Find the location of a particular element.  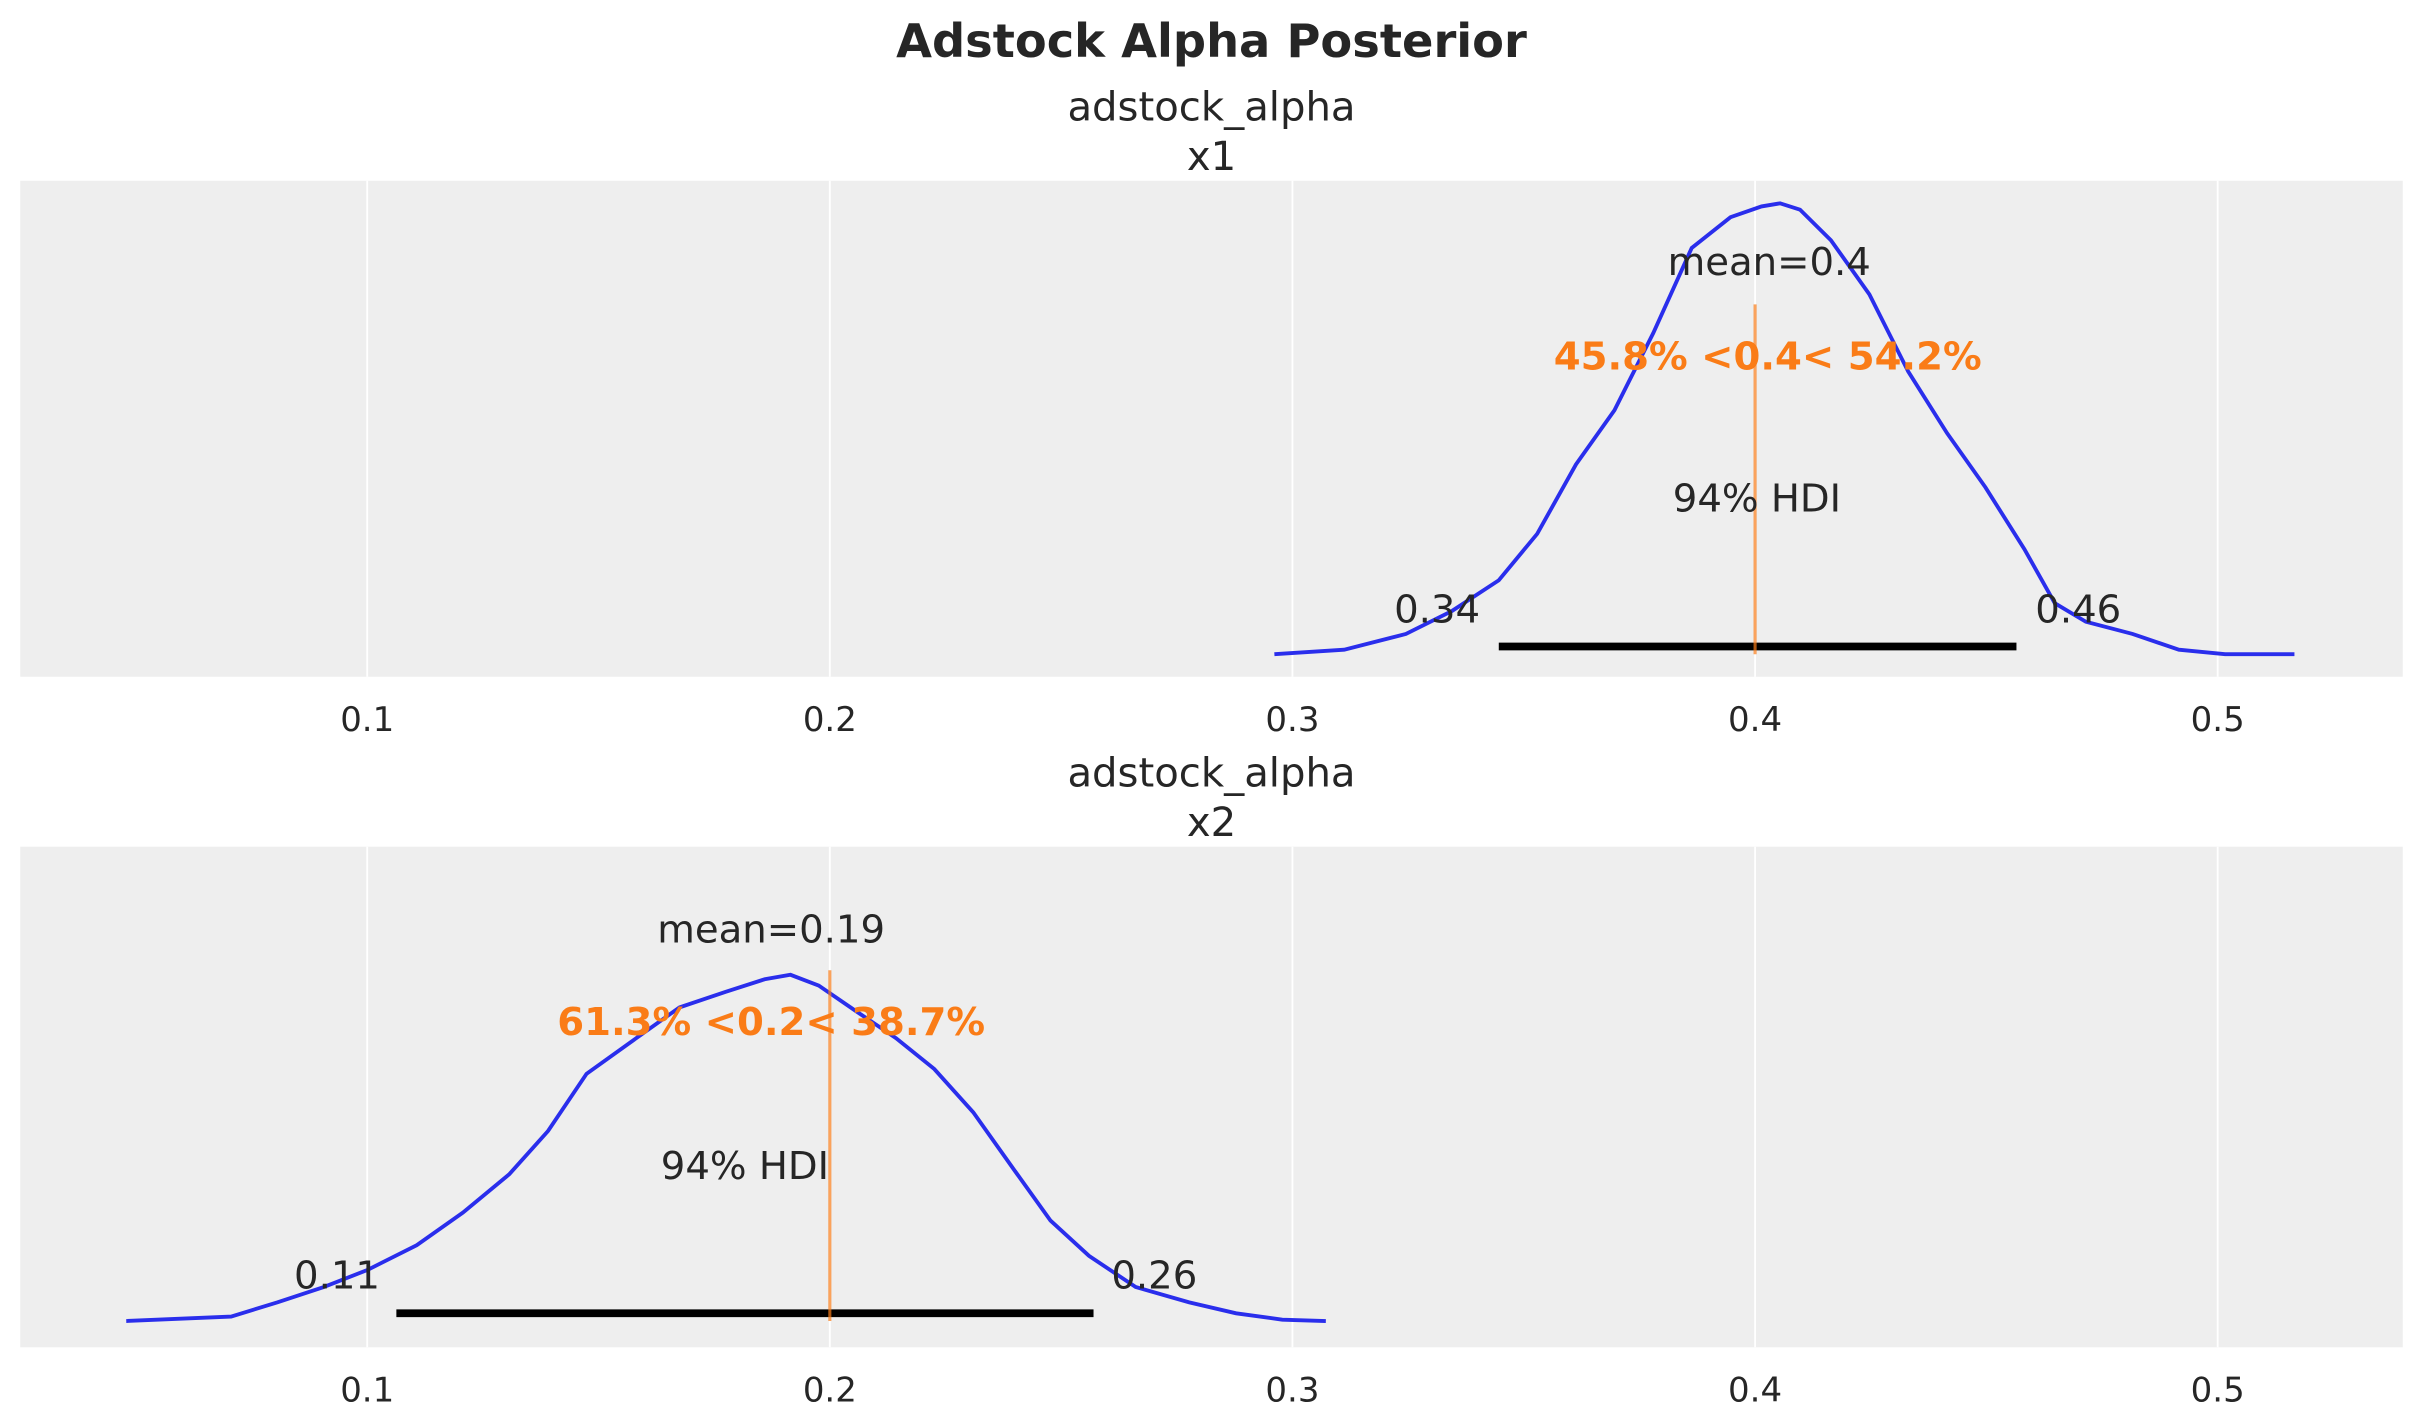

mean-label: mean=0.19 is located at coordinates (771, 929).